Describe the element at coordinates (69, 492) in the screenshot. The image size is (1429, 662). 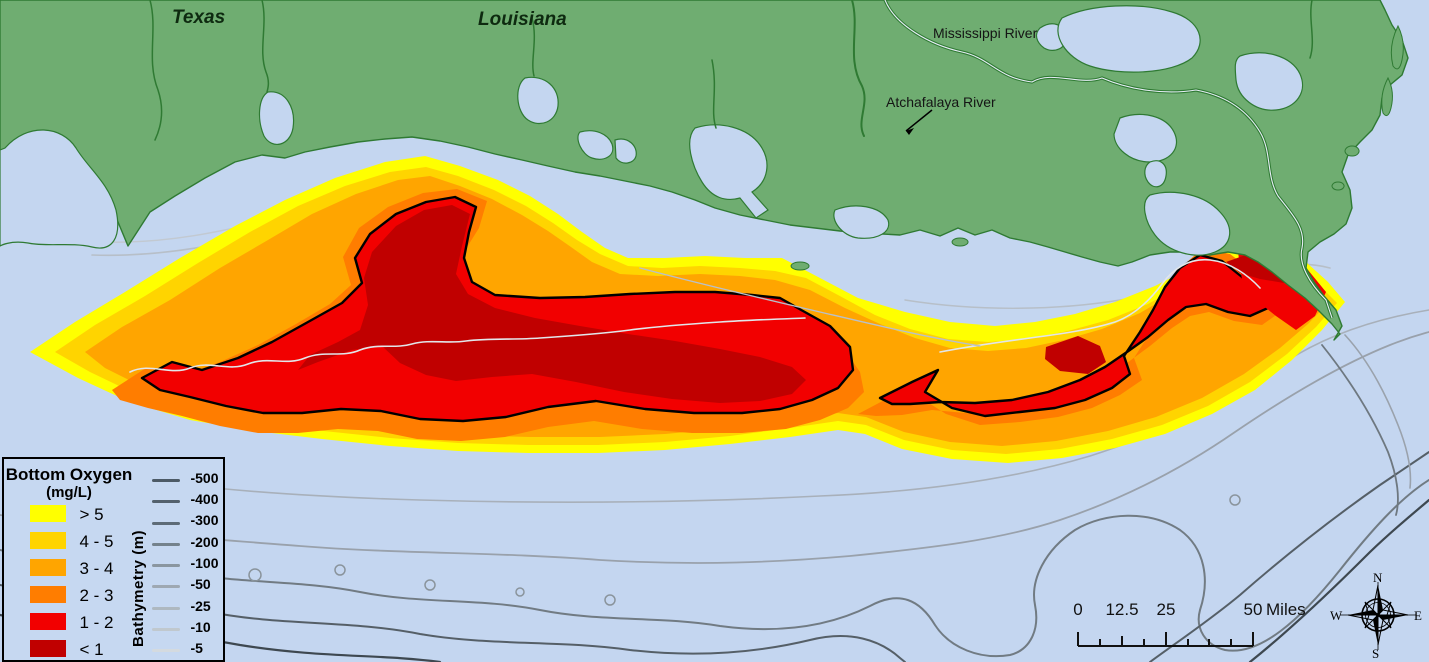
I see `legend-units: (mg/L)` at that location.